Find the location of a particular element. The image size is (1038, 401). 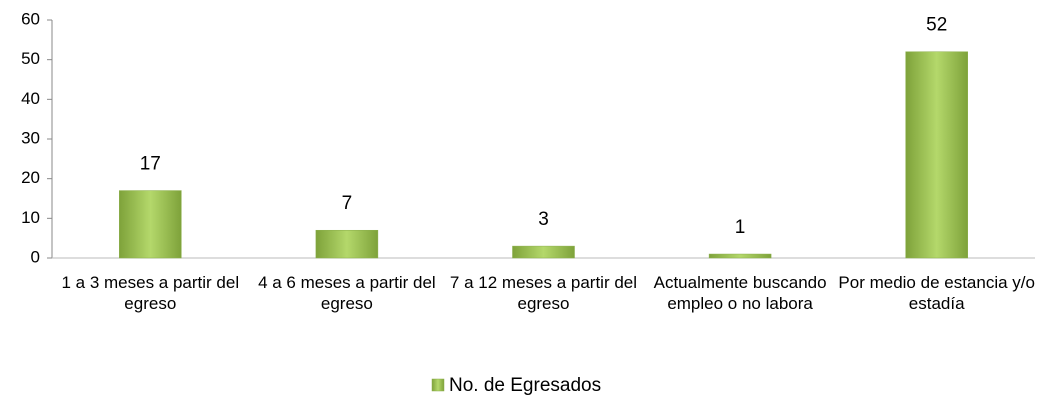

x-tick-label: Por medio de estancia y/o estadía is located at coordinates (936, 293).